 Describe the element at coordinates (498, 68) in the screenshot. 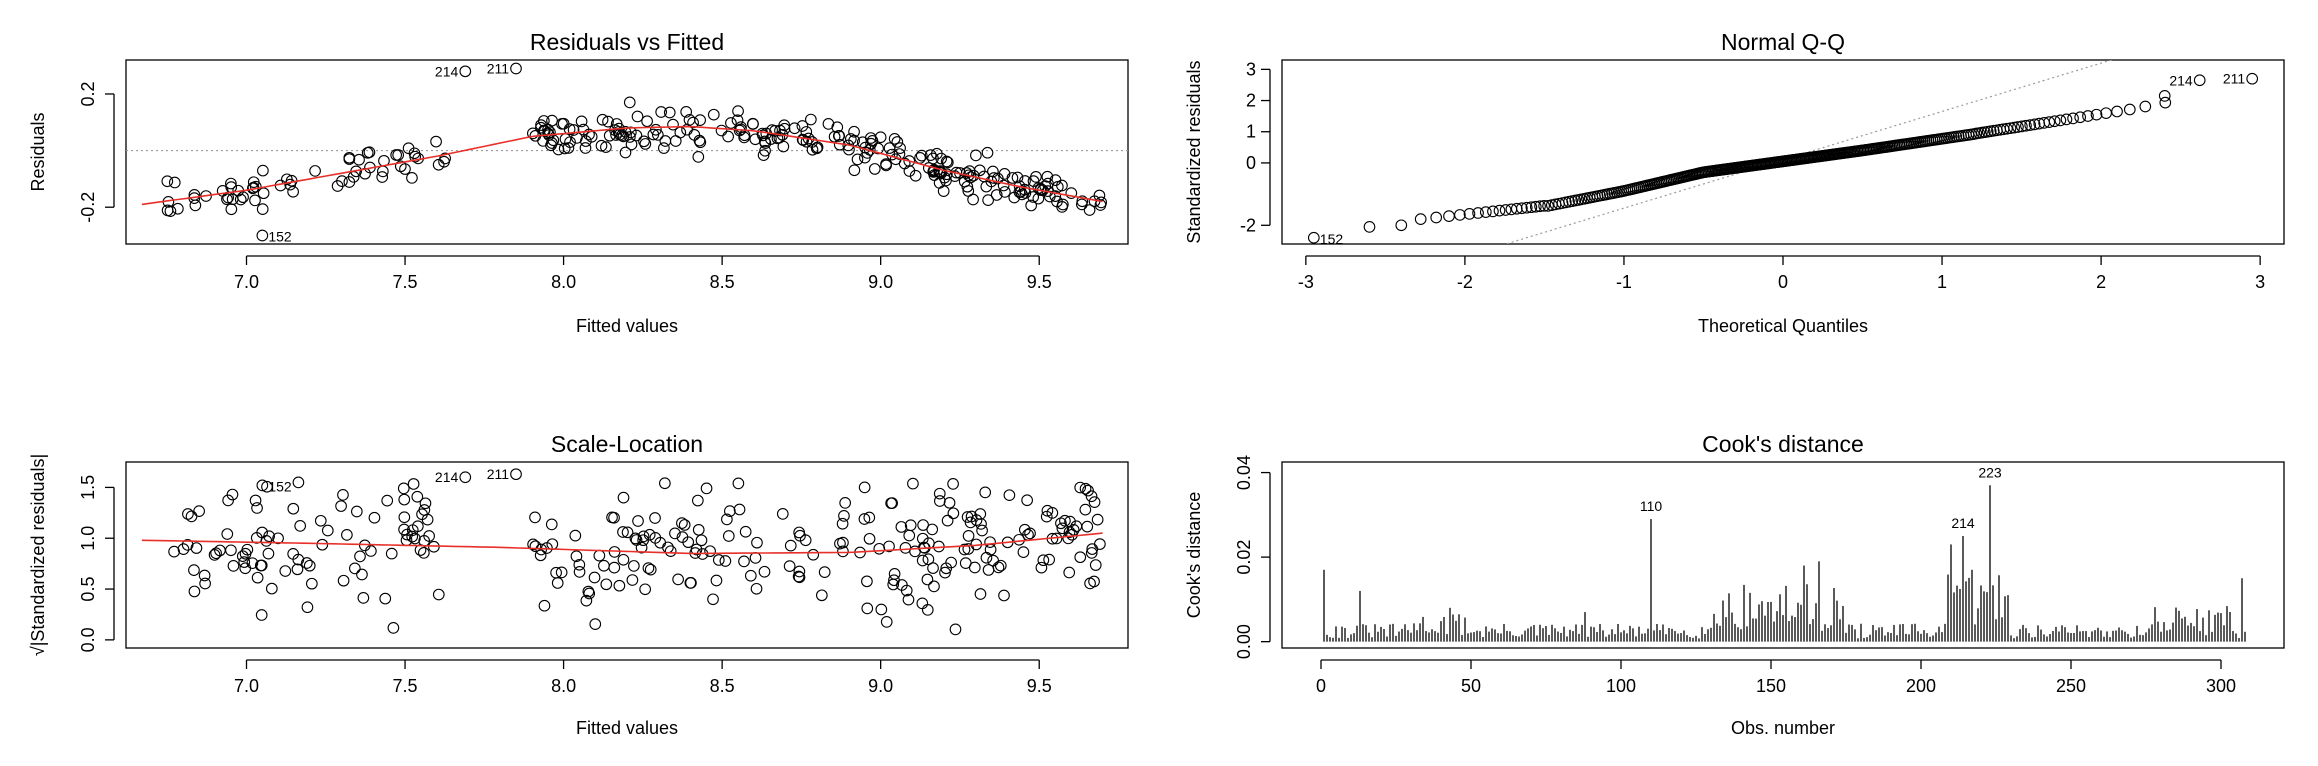

I see `point-label: 211` at that location.